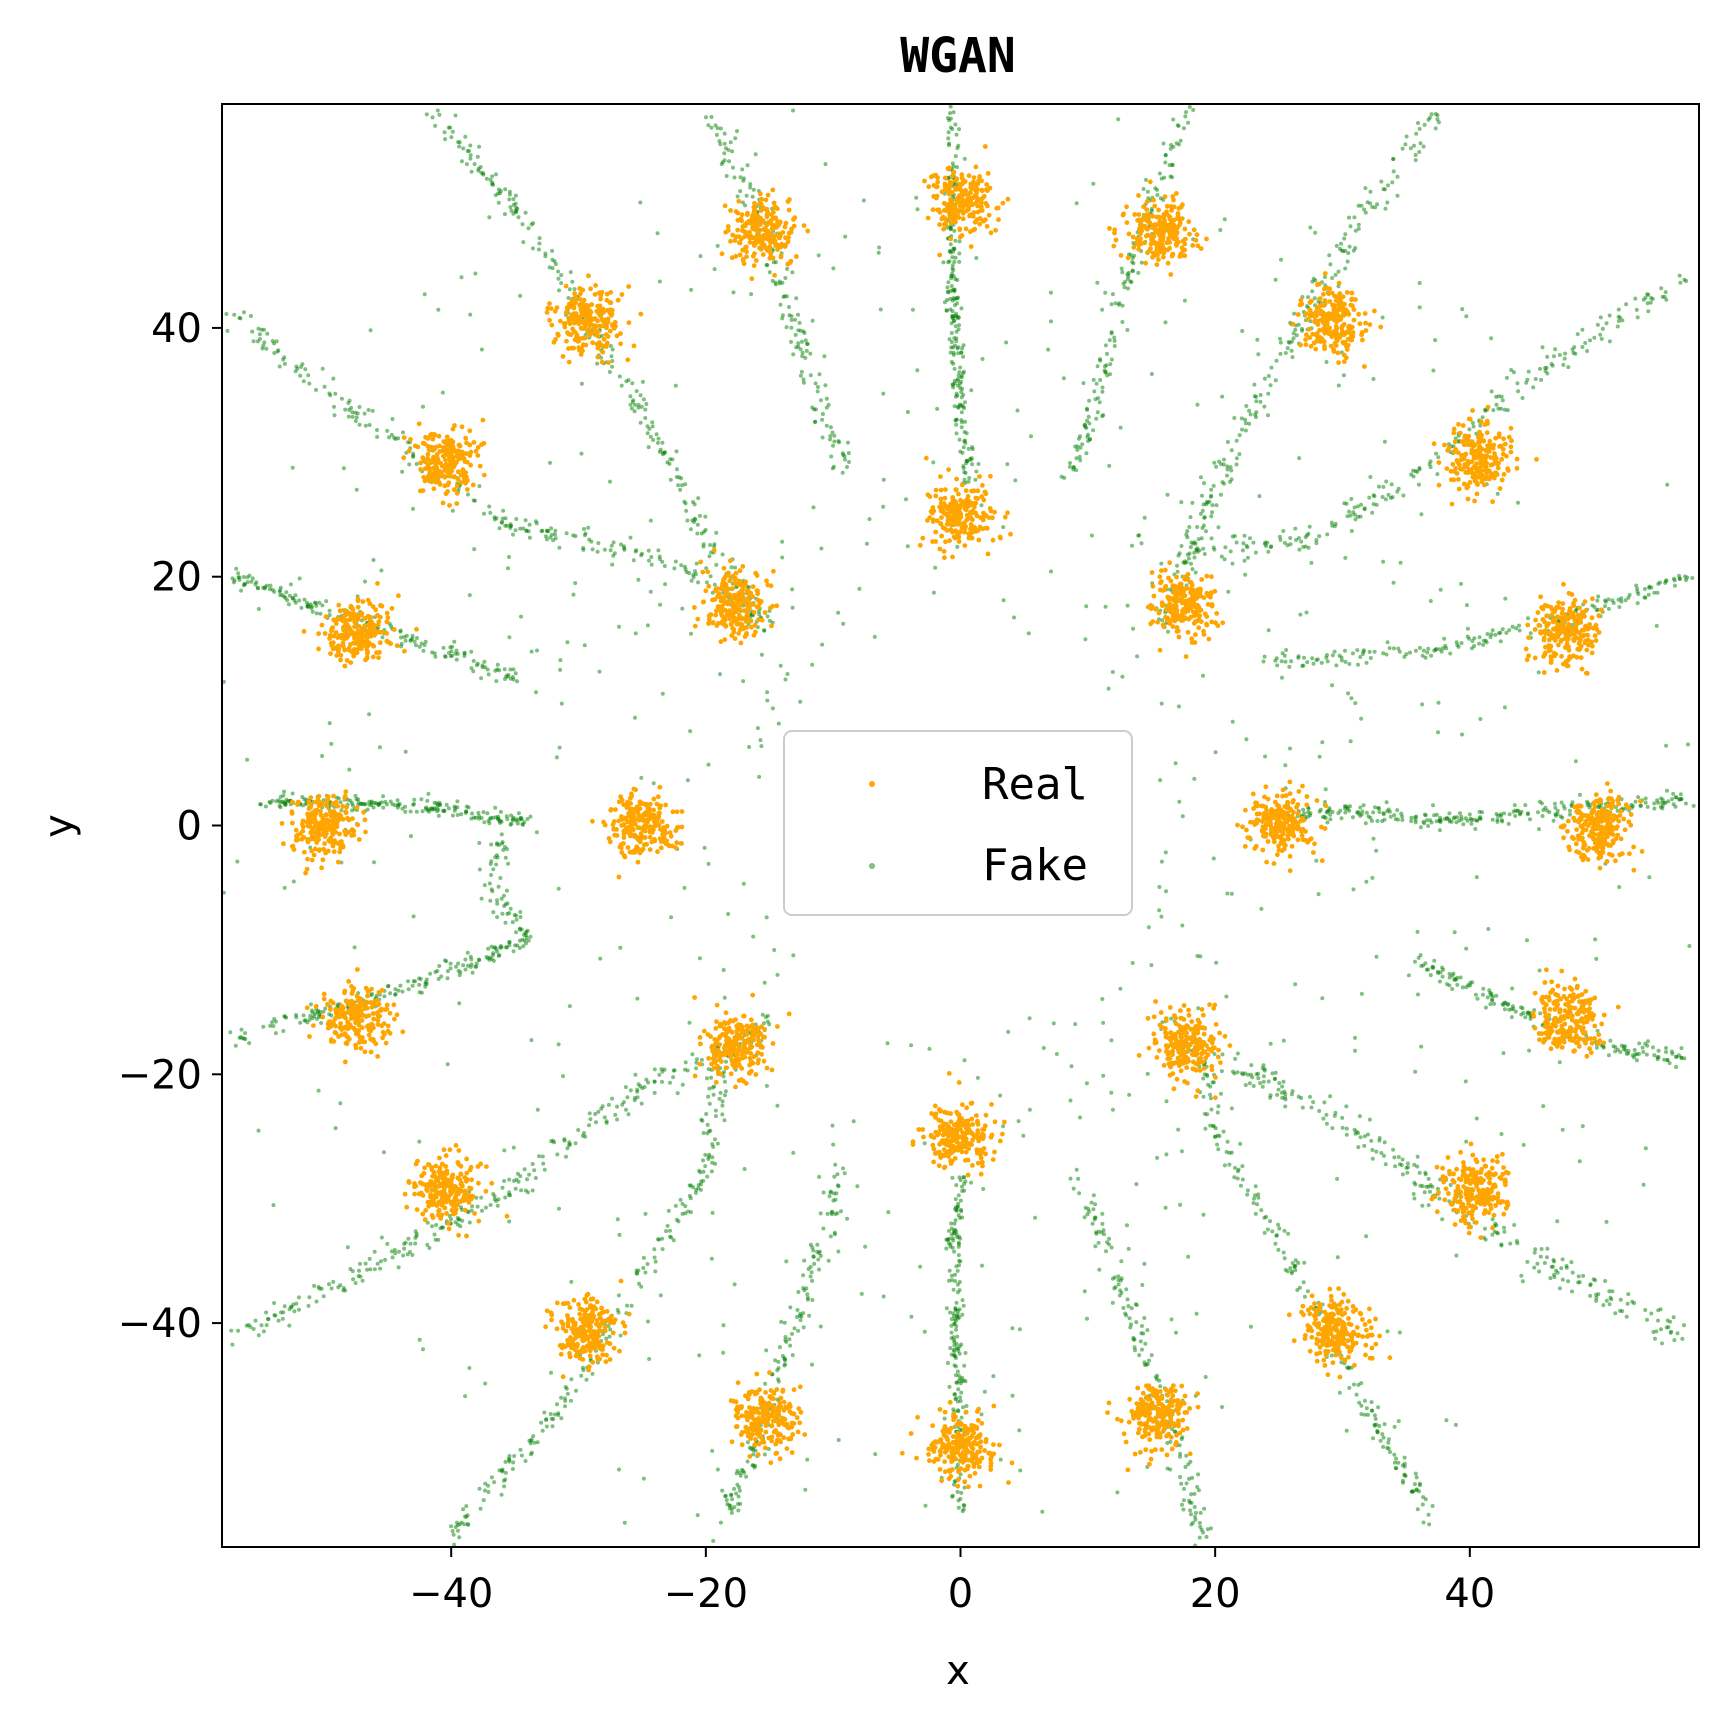  Describe the element at coordinates (959, 211) in the screenshot. I see `real-point` at that location.